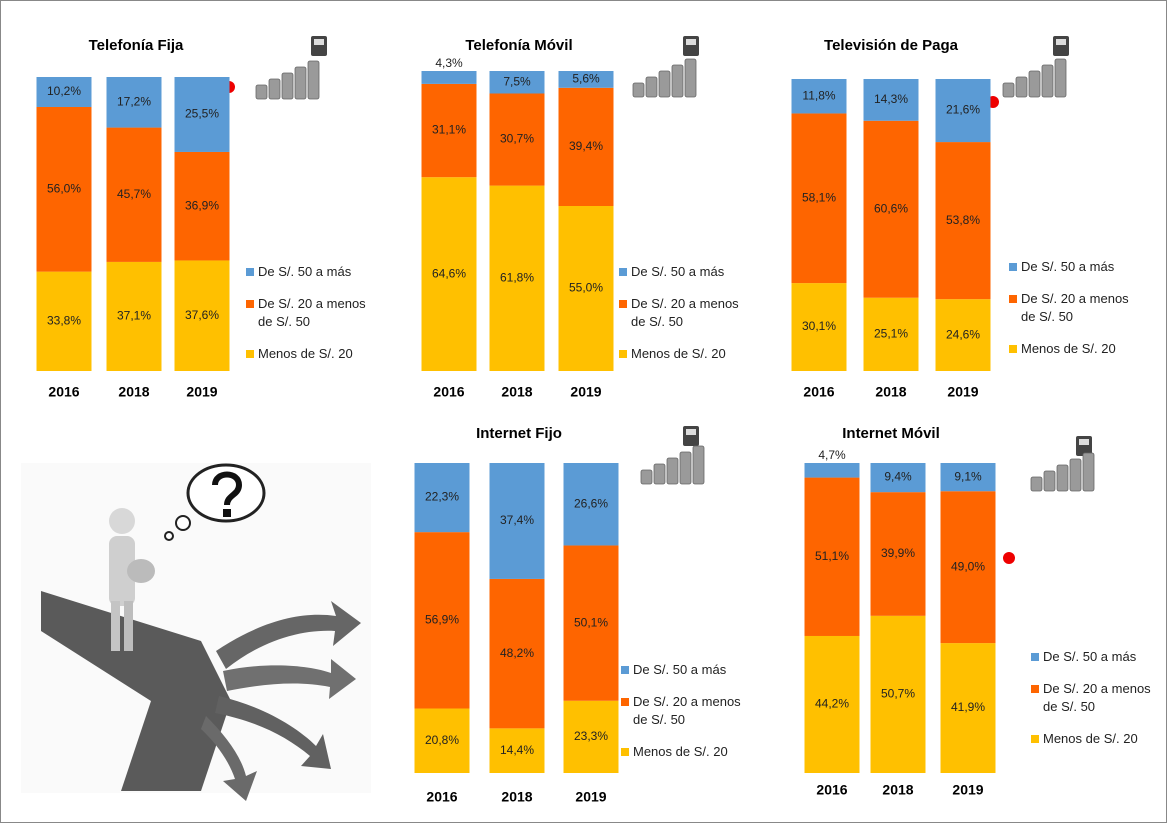  I want to click on value-label: 25,1%, so click(891, 334).